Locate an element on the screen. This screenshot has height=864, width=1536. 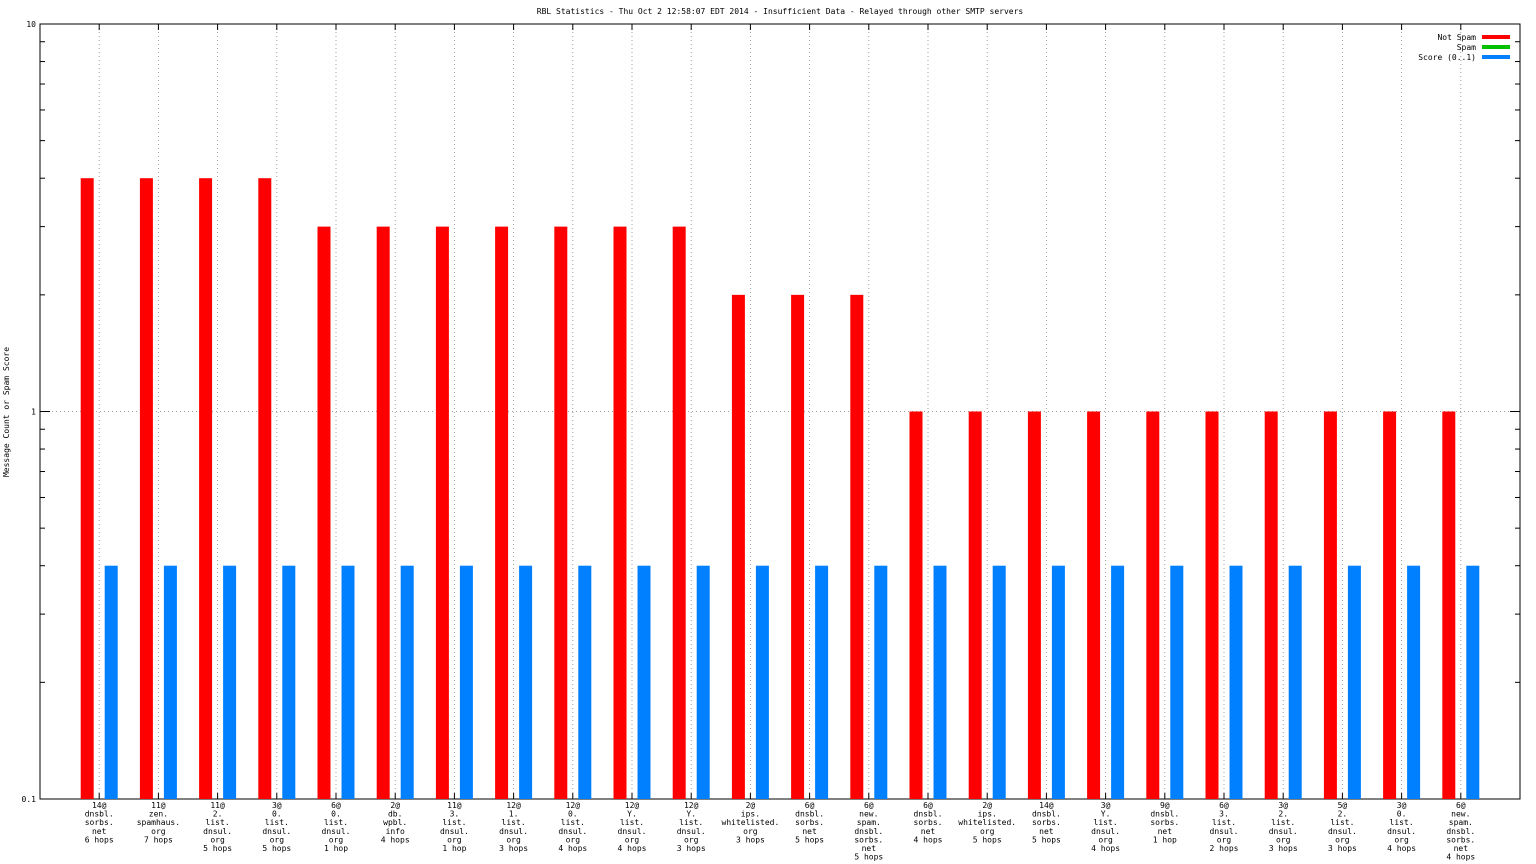
x-tick-label: 5@ 2. list. dnsul. org 3 hops is located at coordinates (1342, 827).